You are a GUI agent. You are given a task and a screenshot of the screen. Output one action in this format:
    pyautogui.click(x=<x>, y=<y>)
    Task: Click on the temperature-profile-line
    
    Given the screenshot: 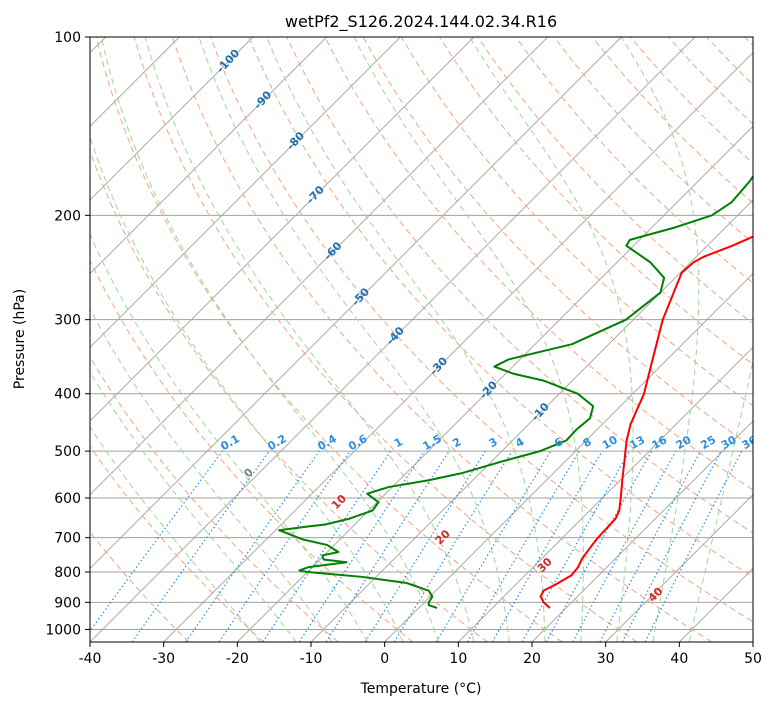 What is the action you would take?
    pyautogui.click(x=646, y=422)
    